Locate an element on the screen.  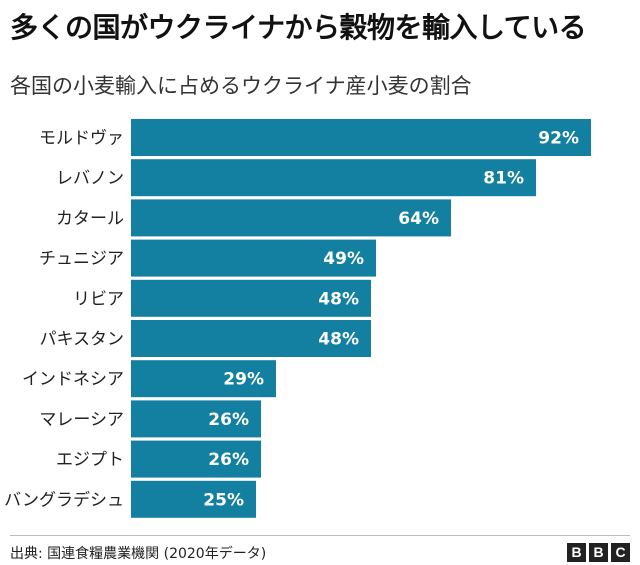
footer-divider is located at coordinates (320, 535).